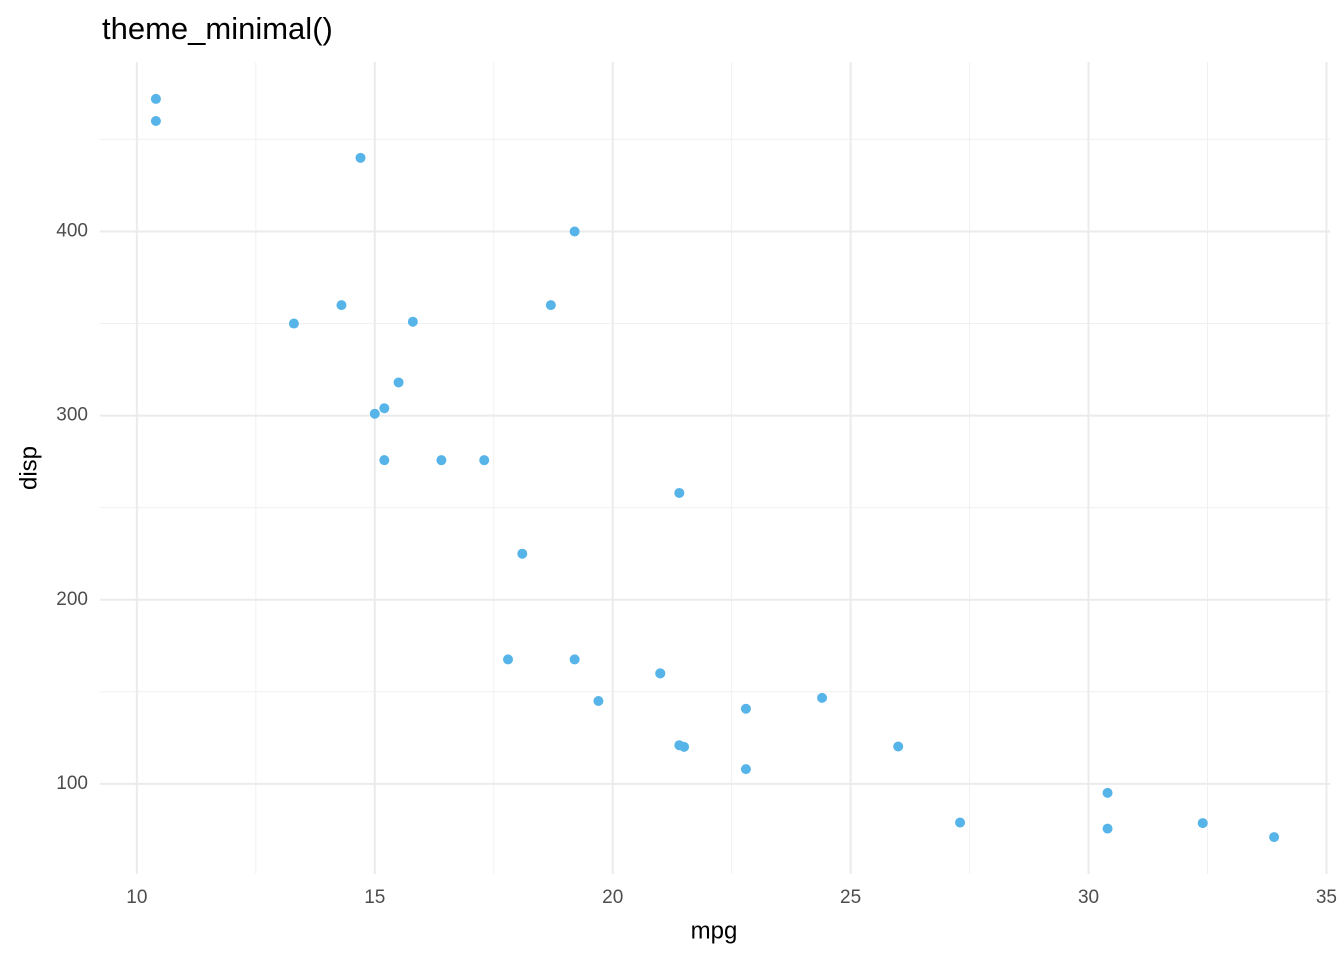  I want to click on x-tick-label: 10, so click(136, 897).